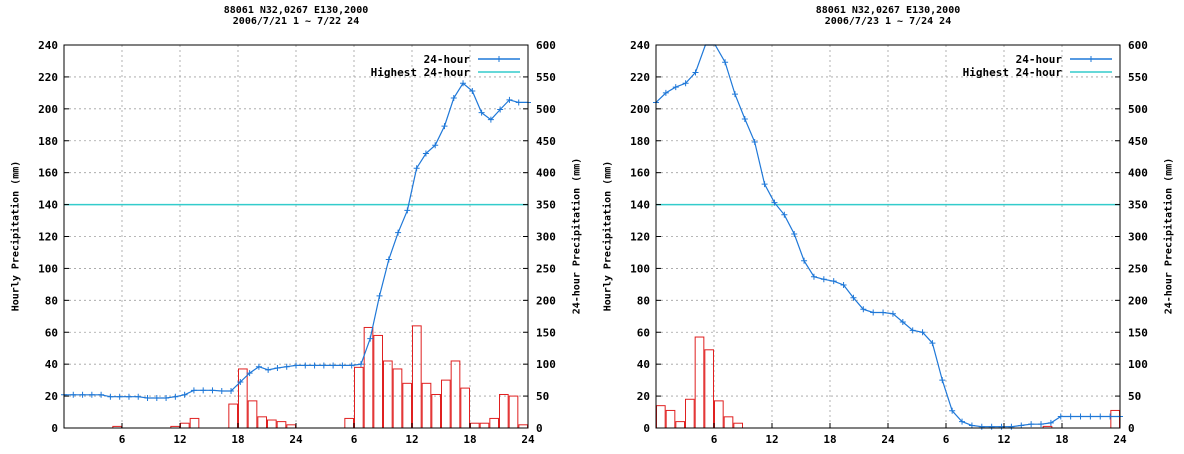  I want to click on x-tick-label: 6, so click(122, 439).